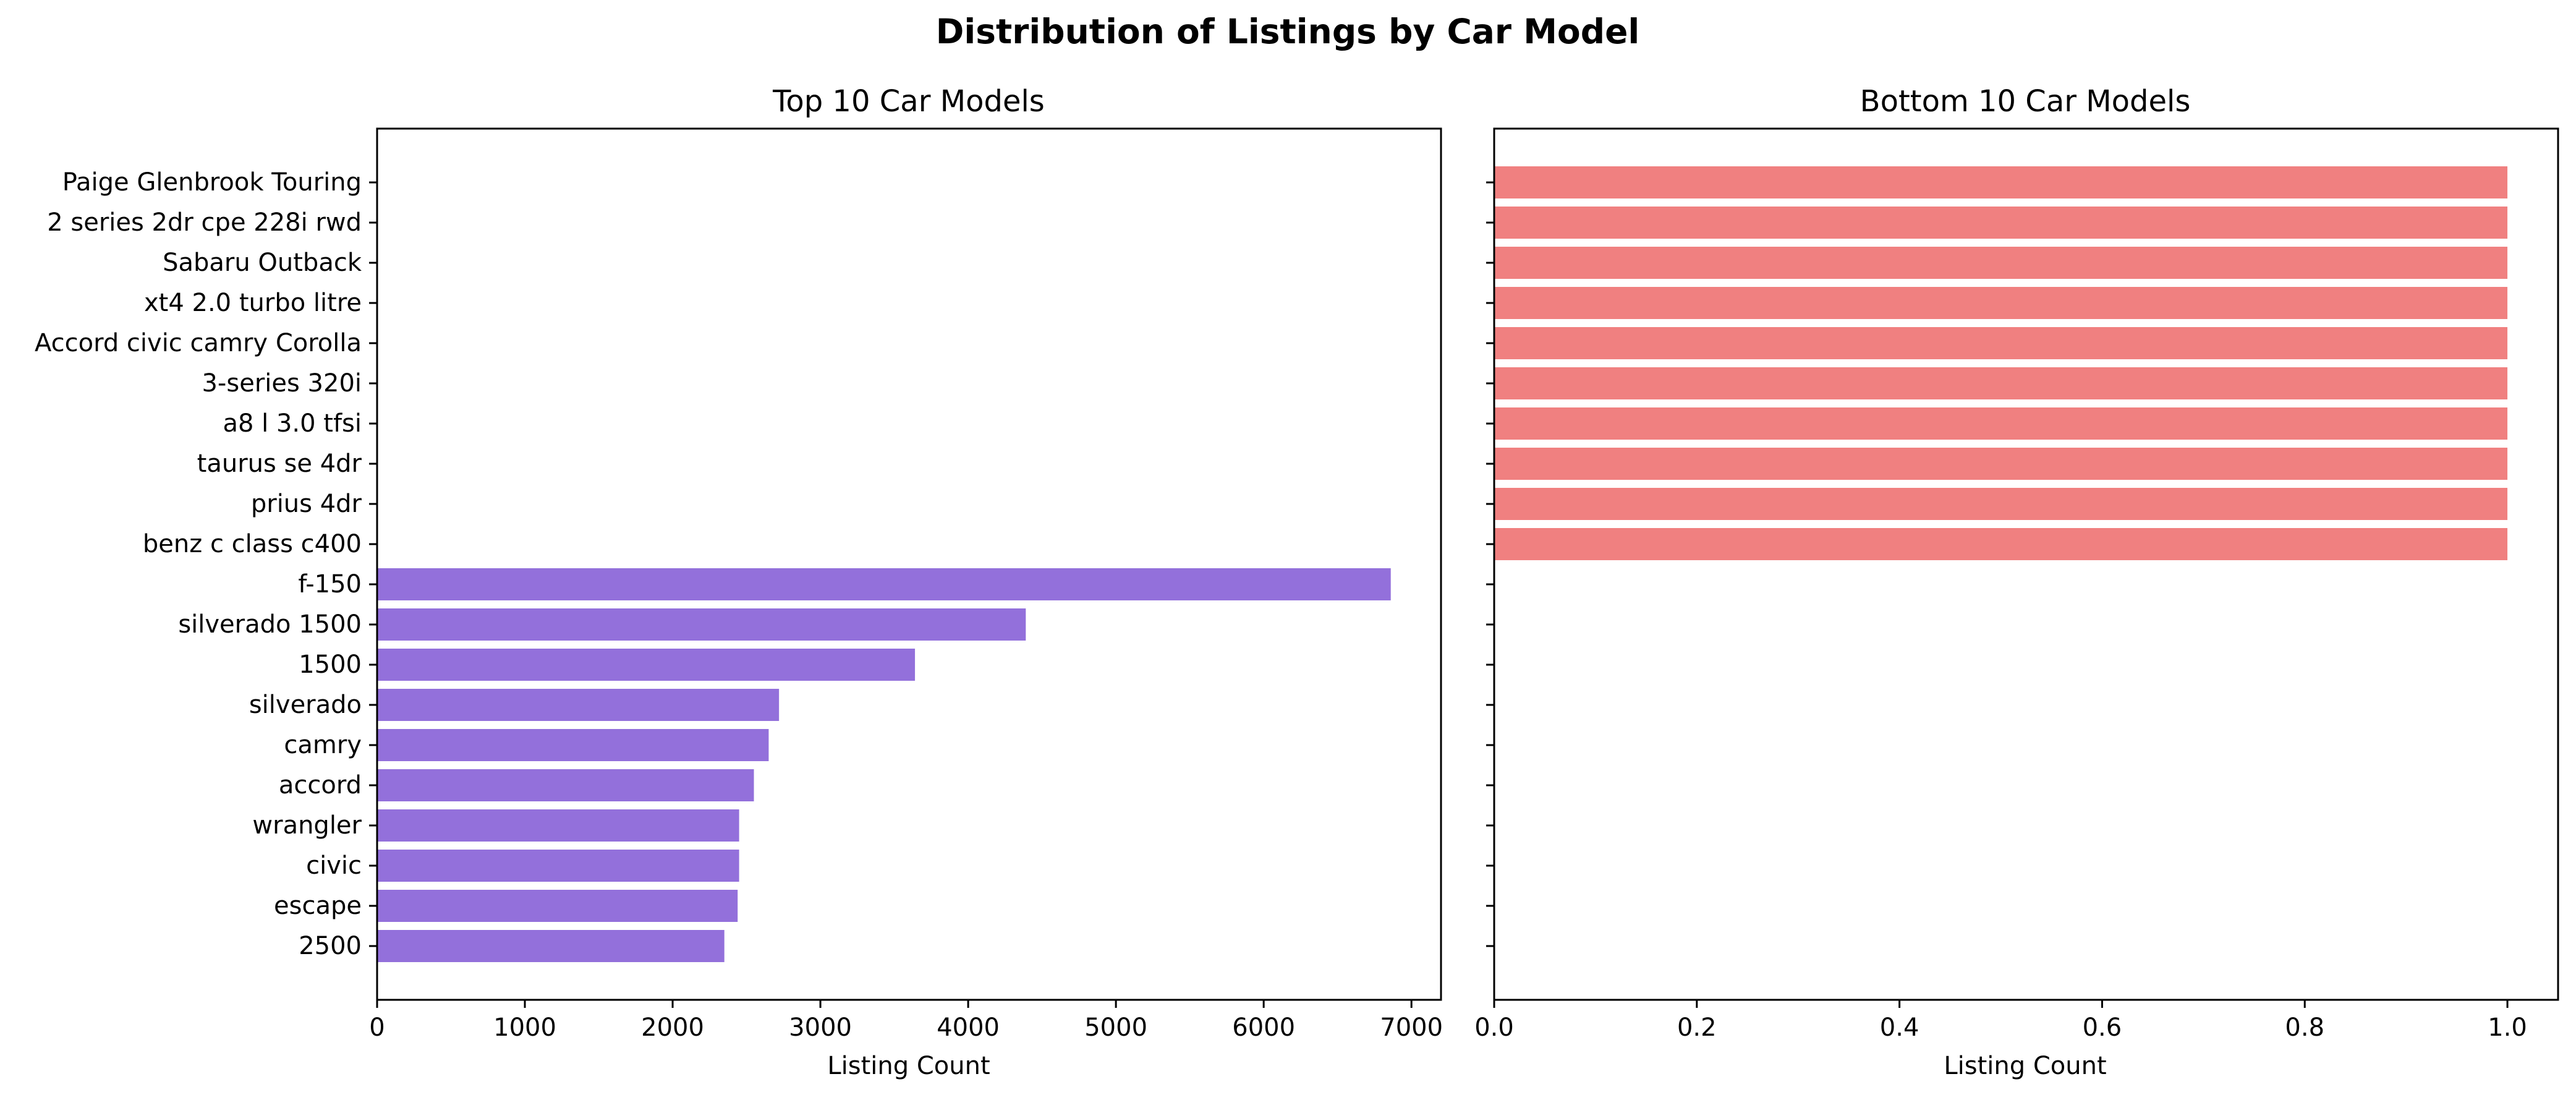  Describe the element at coordinates (334, 865) in the screenshot. I see `top-models-y-tick-label: civic` at that location.